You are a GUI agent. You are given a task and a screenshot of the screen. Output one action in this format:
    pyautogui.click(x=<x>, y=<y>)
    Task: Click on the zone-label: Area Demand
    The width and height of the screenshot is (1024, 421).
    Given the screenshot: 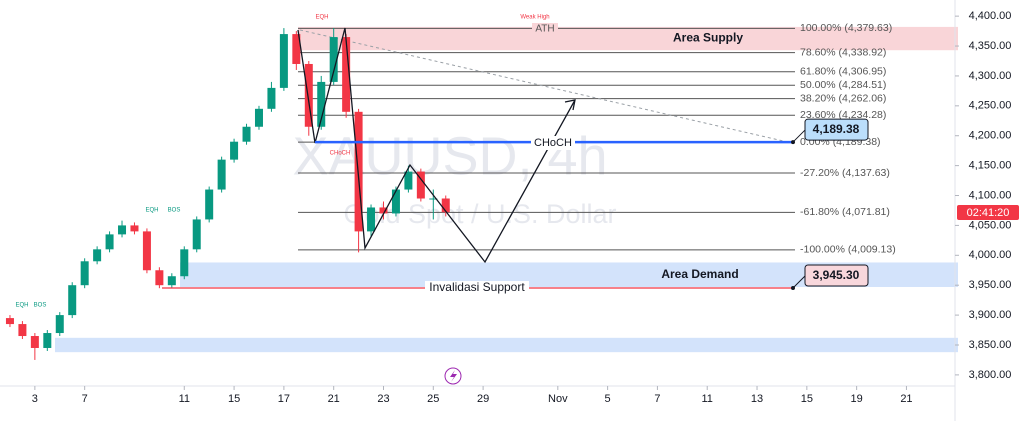 What is the action you would take?
    pyautogui.click(x=699, y=274)
    